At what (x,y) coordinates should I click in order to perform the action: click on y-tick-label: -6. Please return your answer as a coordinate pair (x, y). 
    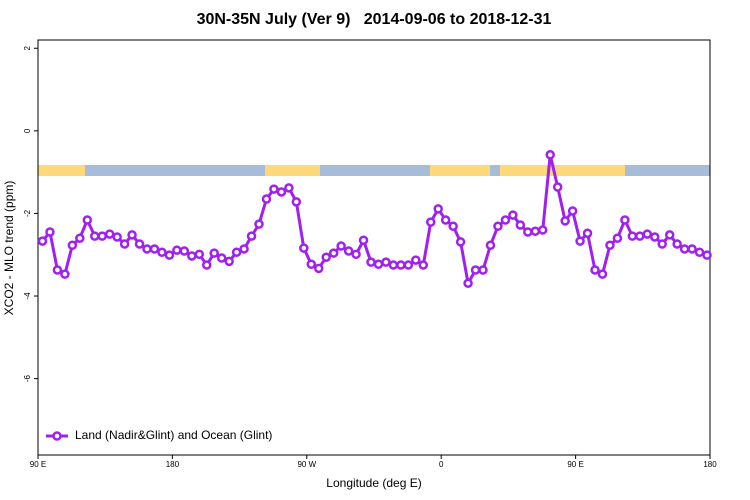
    Looking at the image, I should click on (27, 379).